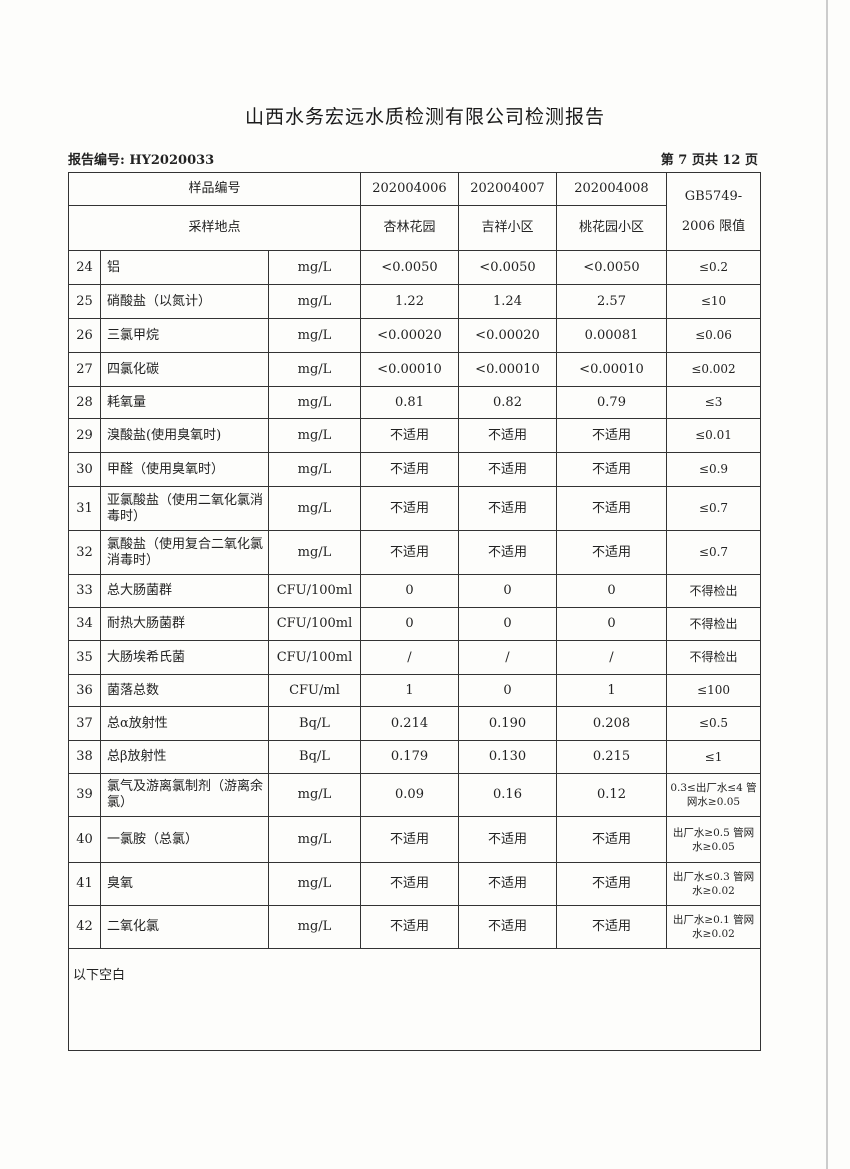  What do you see at coordinates (611, 757) in the screenshot?
I see `result-value: 0.215` at bounding box center [611, 757].